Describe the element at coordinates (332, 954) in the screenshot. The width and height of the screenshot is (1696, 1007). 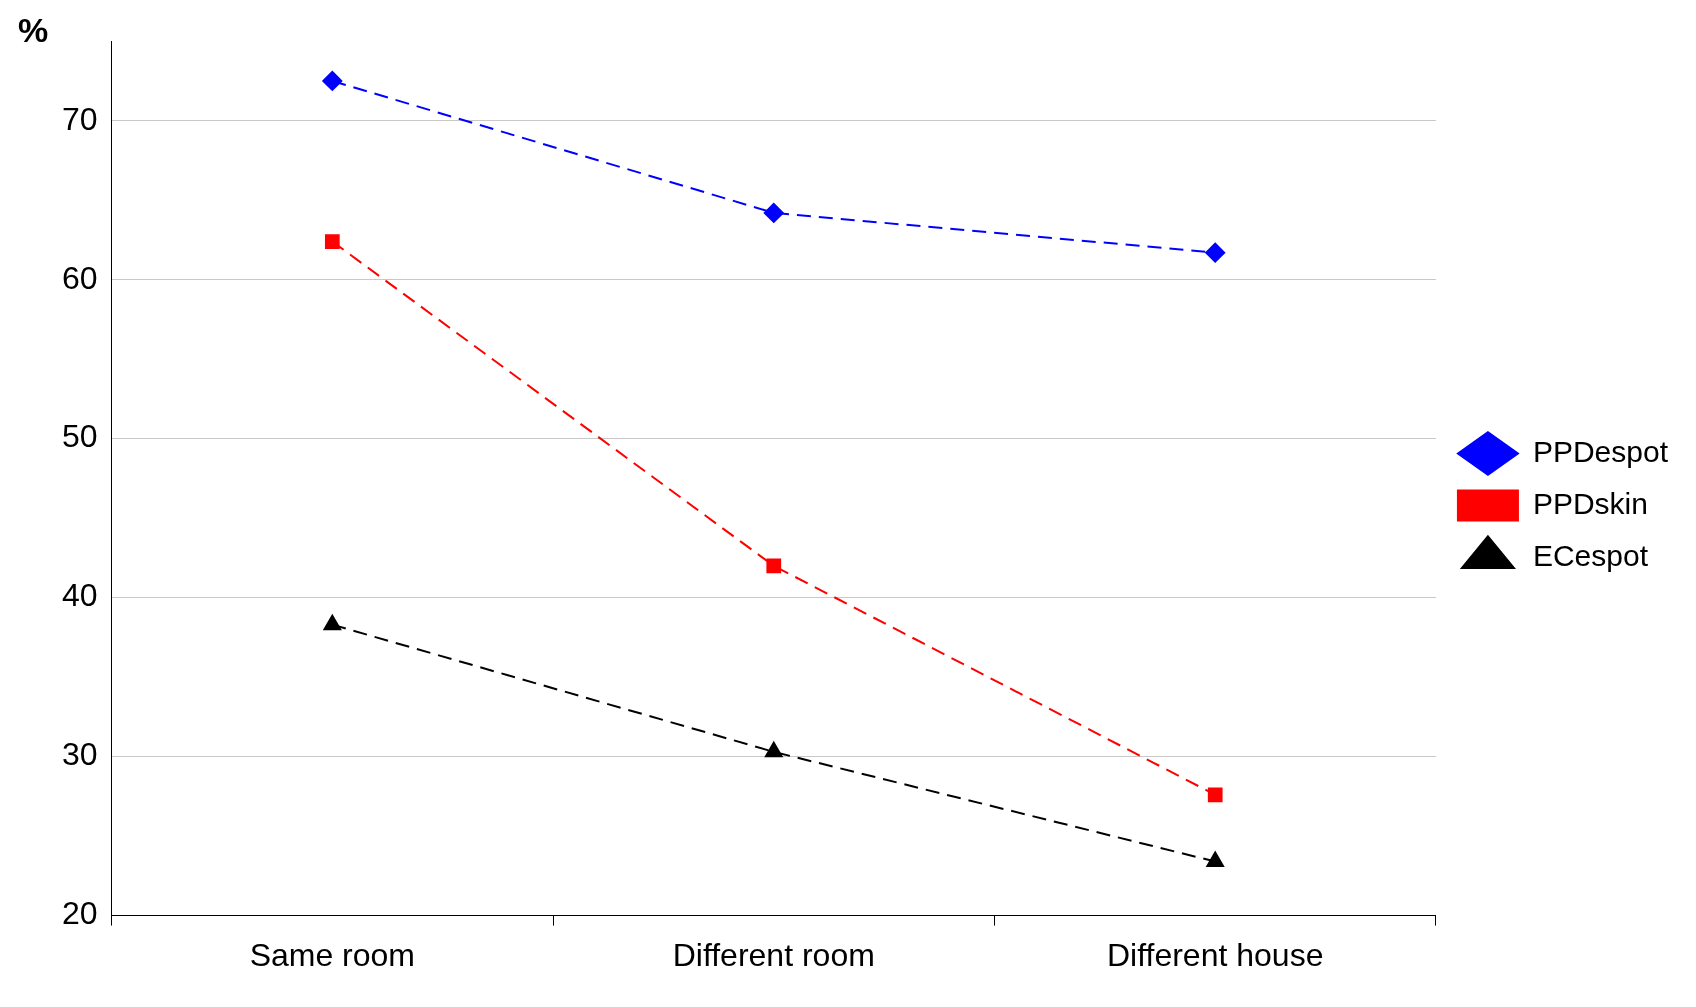
I see `x-tick-label: Same room` at that location.